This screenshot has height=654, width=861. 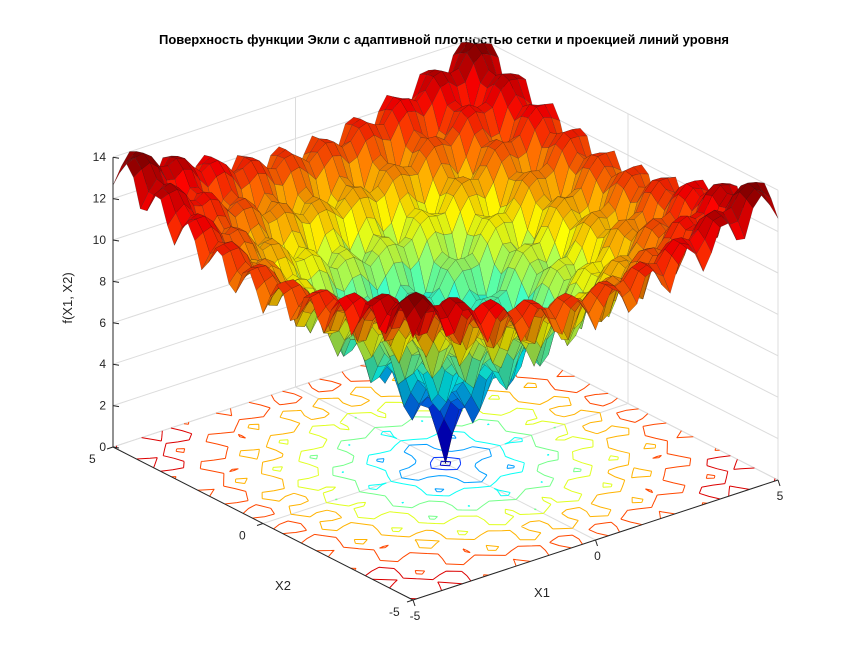 I want to click on x-axis-label: X1, so click(x=542, y=592).